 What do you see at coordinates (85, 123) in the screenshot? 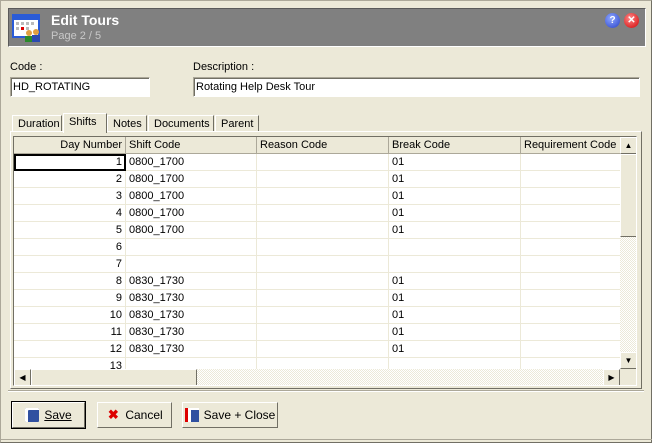
I see `tab-shifts: Shifts` at bounding box center [85, 123].